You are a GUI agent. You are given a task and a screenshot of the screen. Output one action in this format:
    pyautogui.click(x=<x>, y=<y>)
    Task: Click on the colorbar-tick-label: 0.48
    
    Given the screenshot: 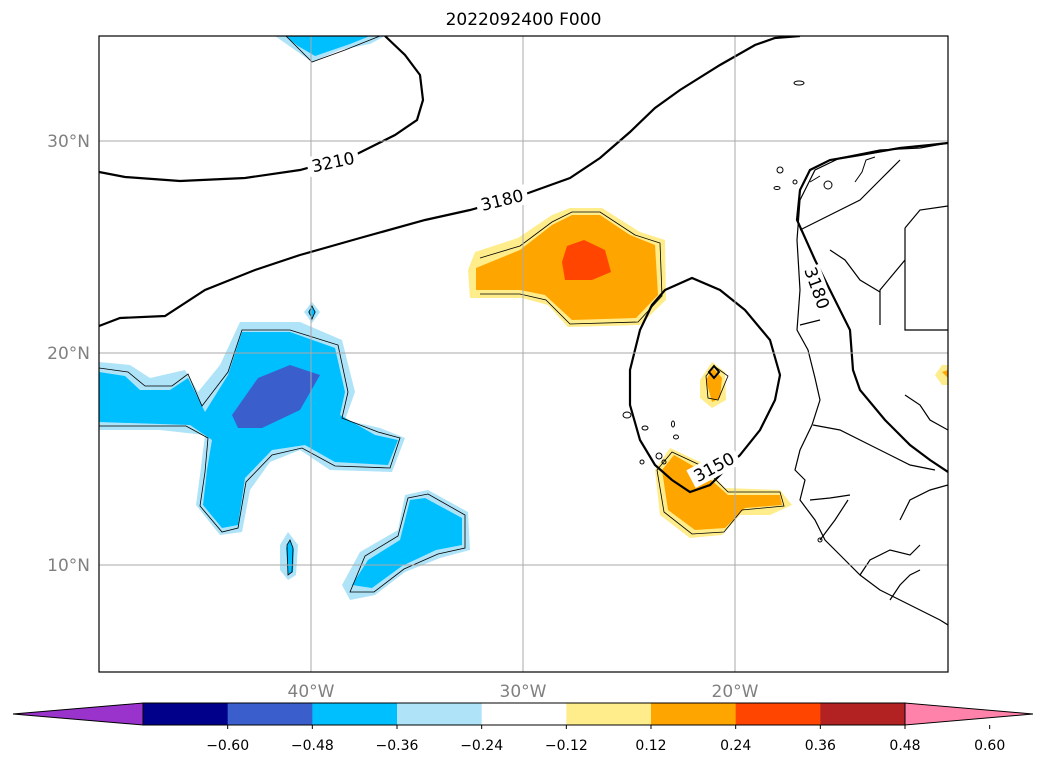 What is the action you would take?
    pyautogui.click(x=904, y=746)
    